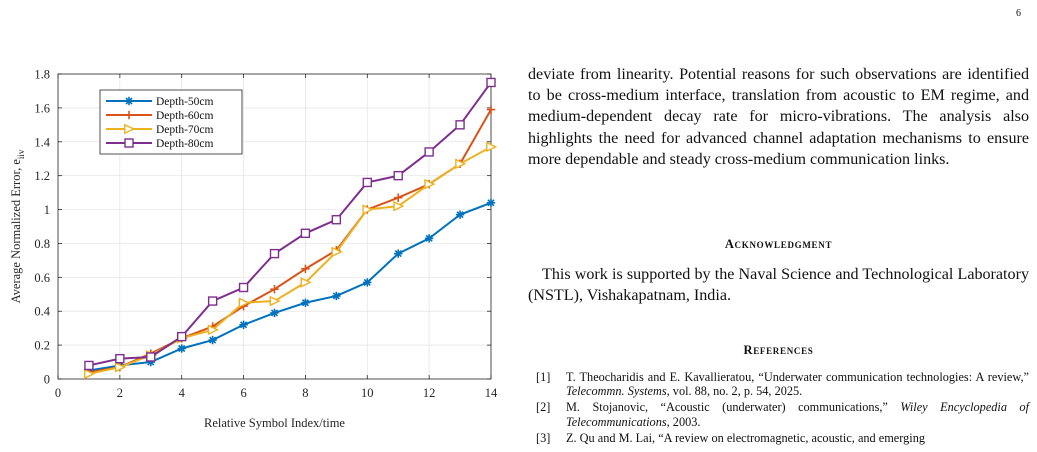  I want to click on x-tick-label: 6, so click(243, 393).